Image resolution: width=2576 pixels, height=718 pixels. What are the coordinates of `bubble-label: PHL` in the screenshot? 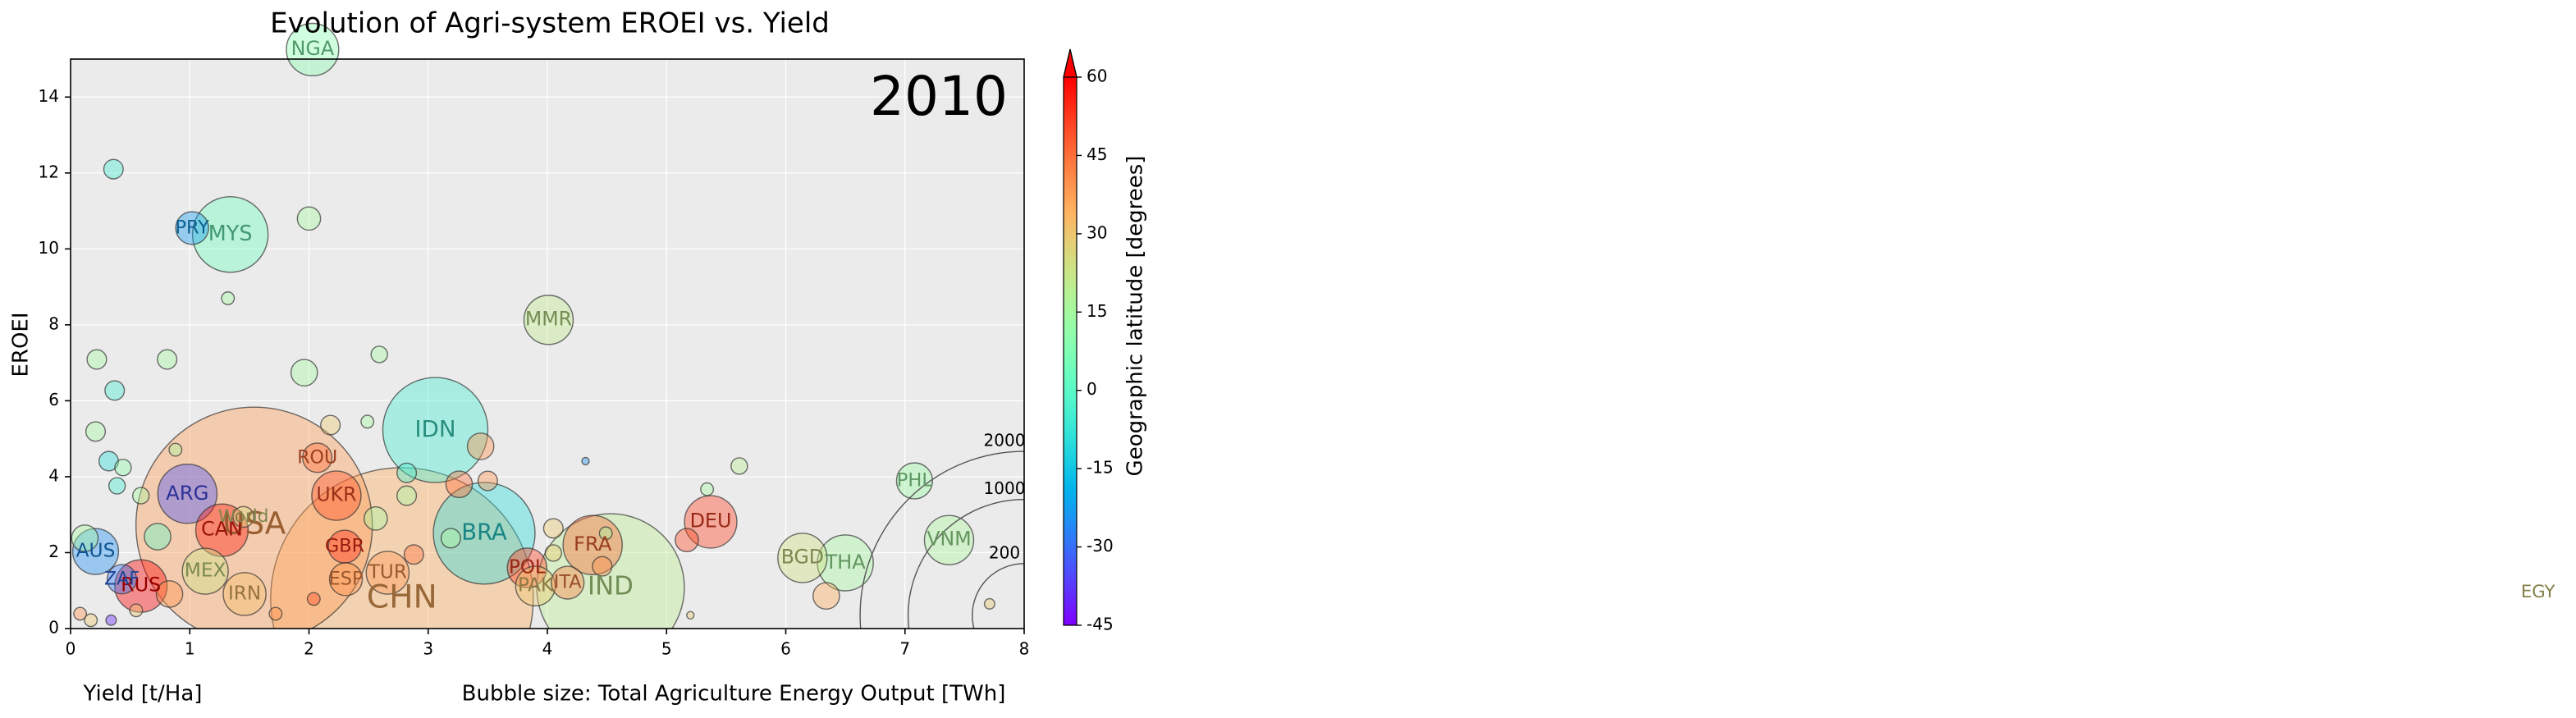 It's located at (915, 481).